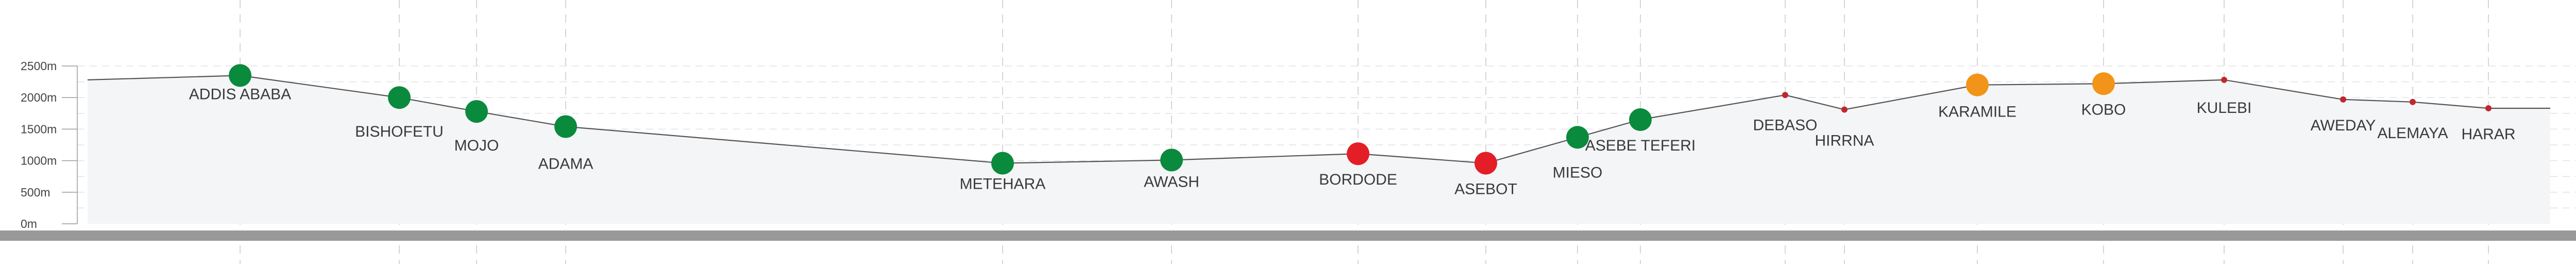 Image resolution: width=2576 pixels, height=264 pixels. Describe the element at coordinates (39, 161) in the screenshot. I see `y-tick-label: 1000m` at that location.